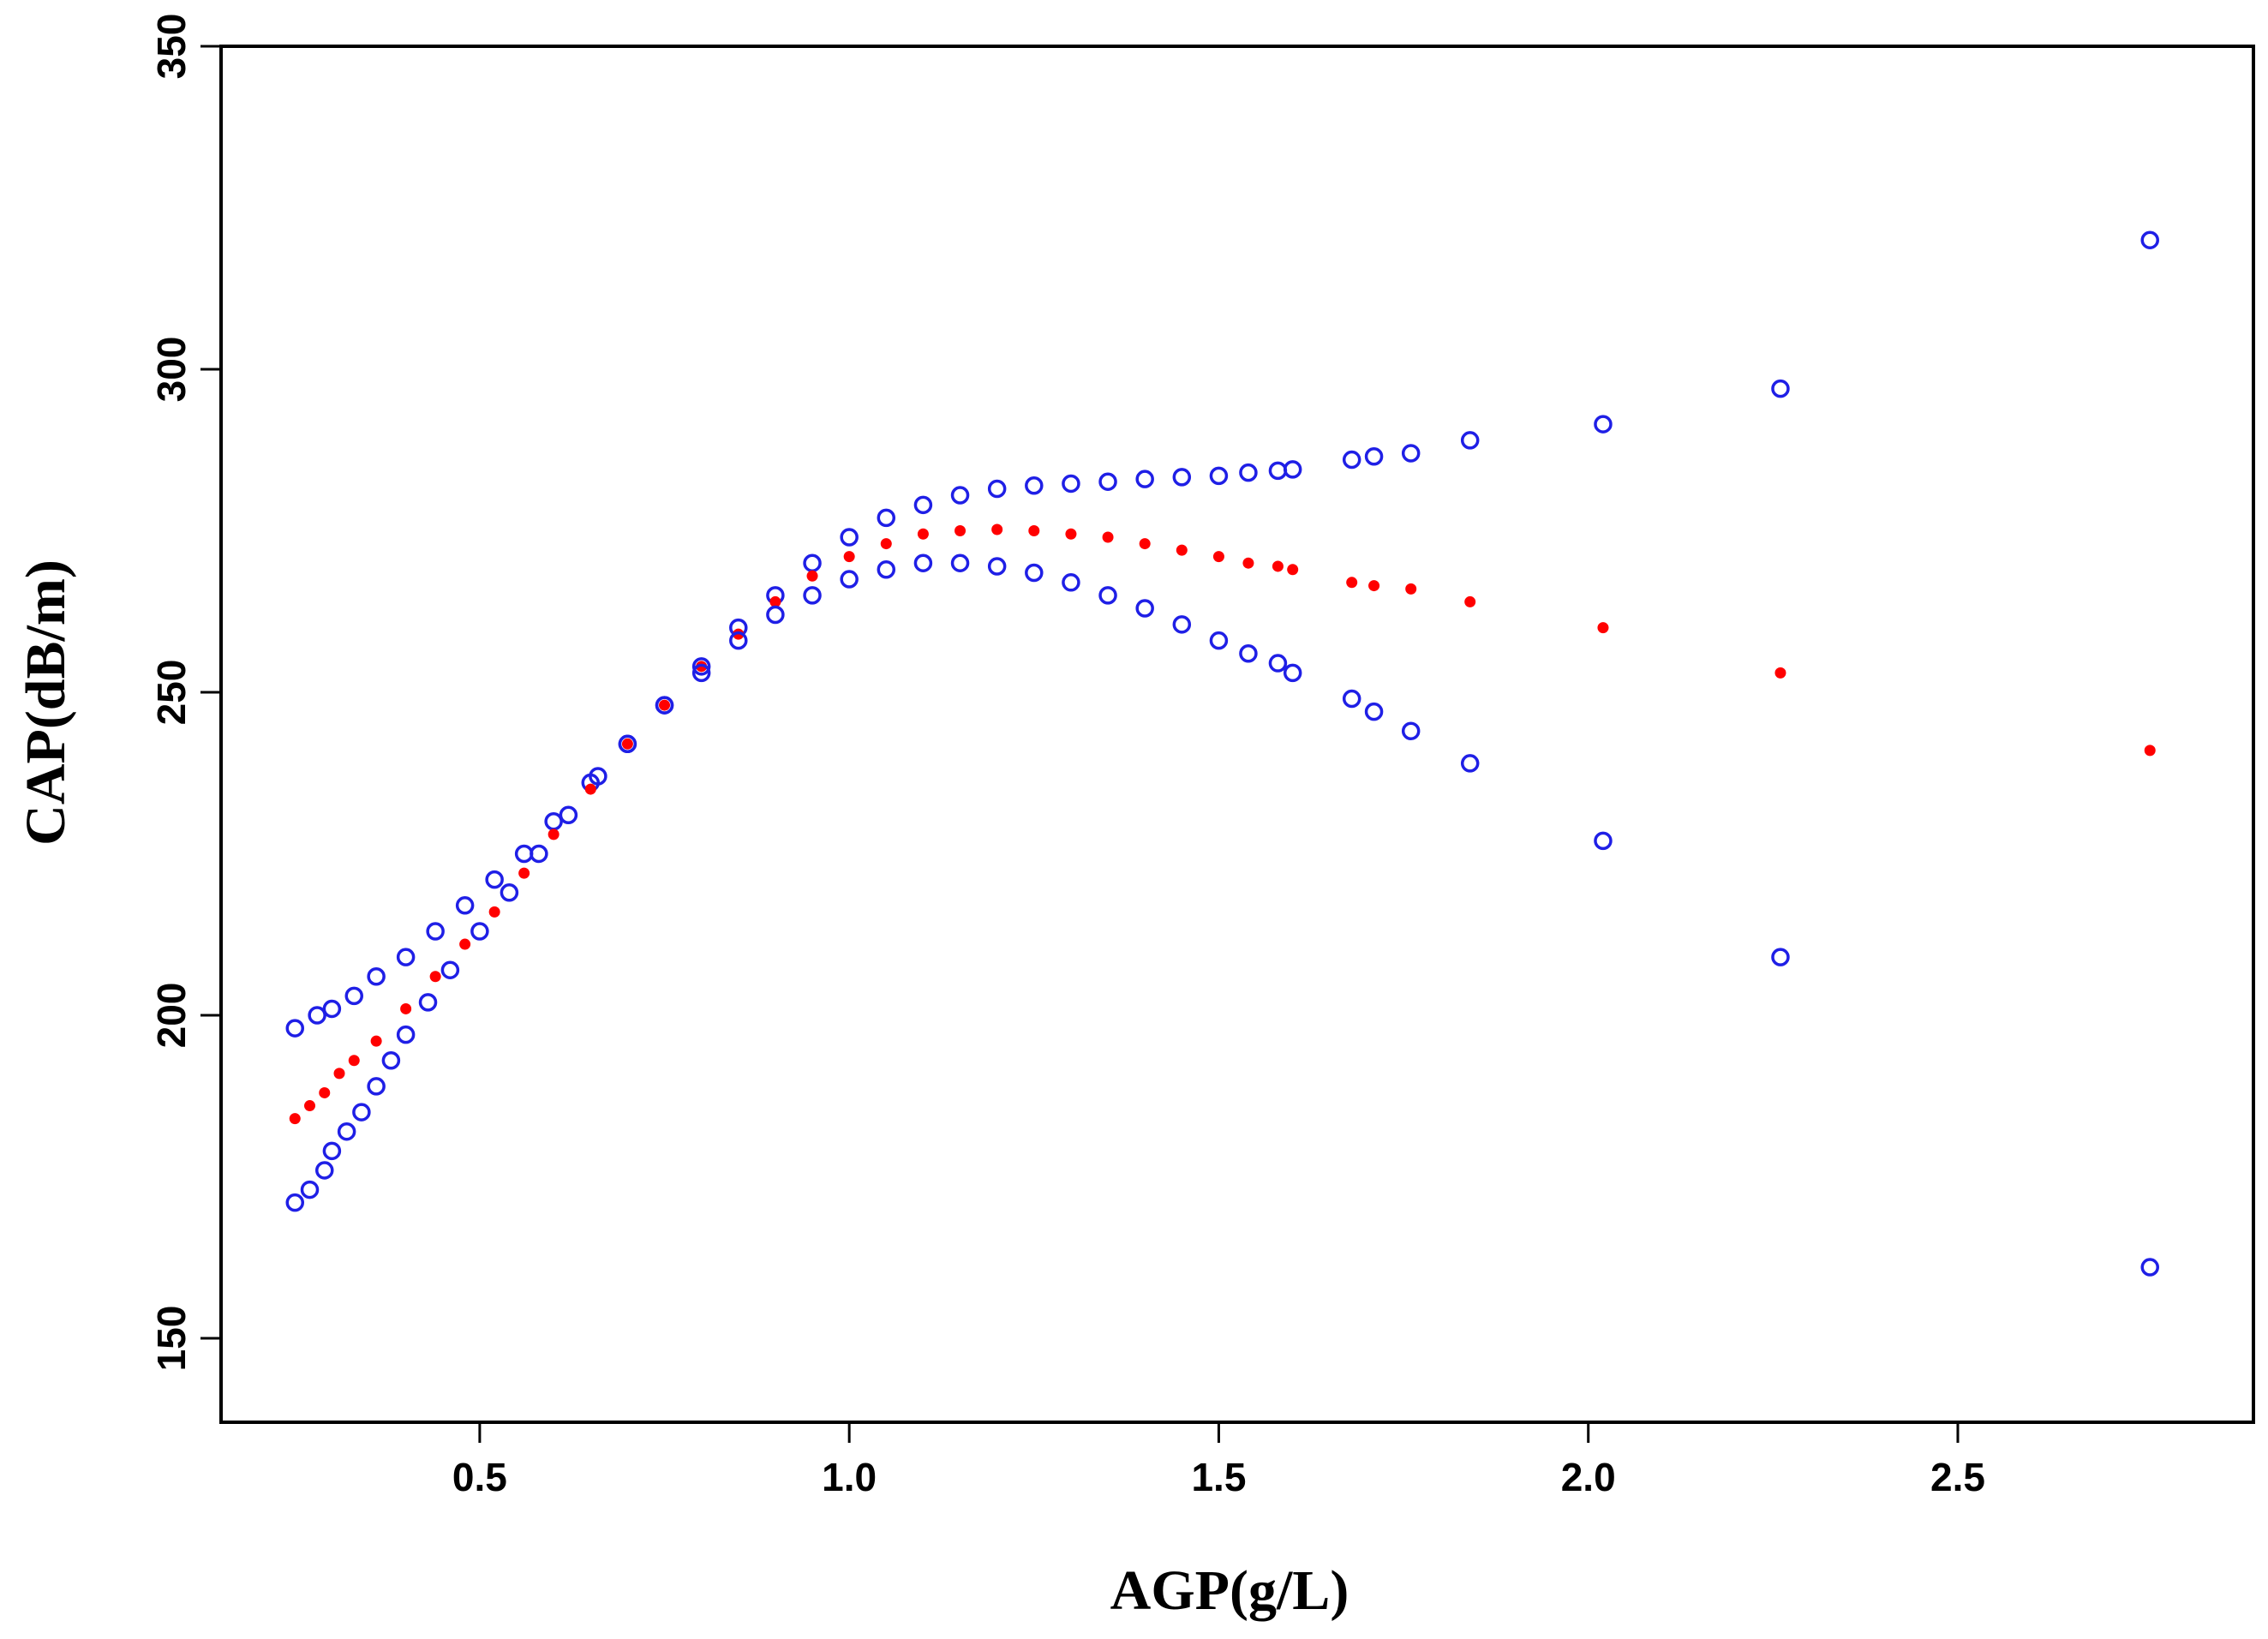 The height and width of the screenshot is (1639, 2268). Describe the element at coordinates (1229, 1591) in the screenshot. I see `x-axis-title: AGP(g/L)` at that location.